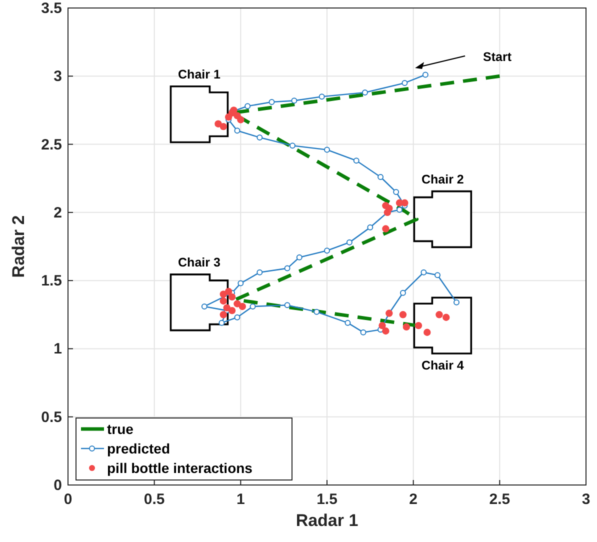 This screenshot has height=542, width=597. Describe the element at coordinates (442, 179) in the screenshot. I see `annotation: Chair 2` at that location.